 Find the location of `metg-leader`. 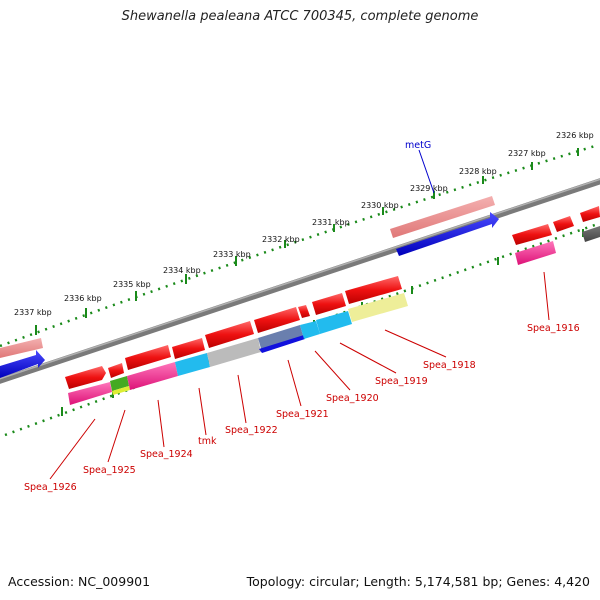

metg-leader is located at coordinates (426, 171).